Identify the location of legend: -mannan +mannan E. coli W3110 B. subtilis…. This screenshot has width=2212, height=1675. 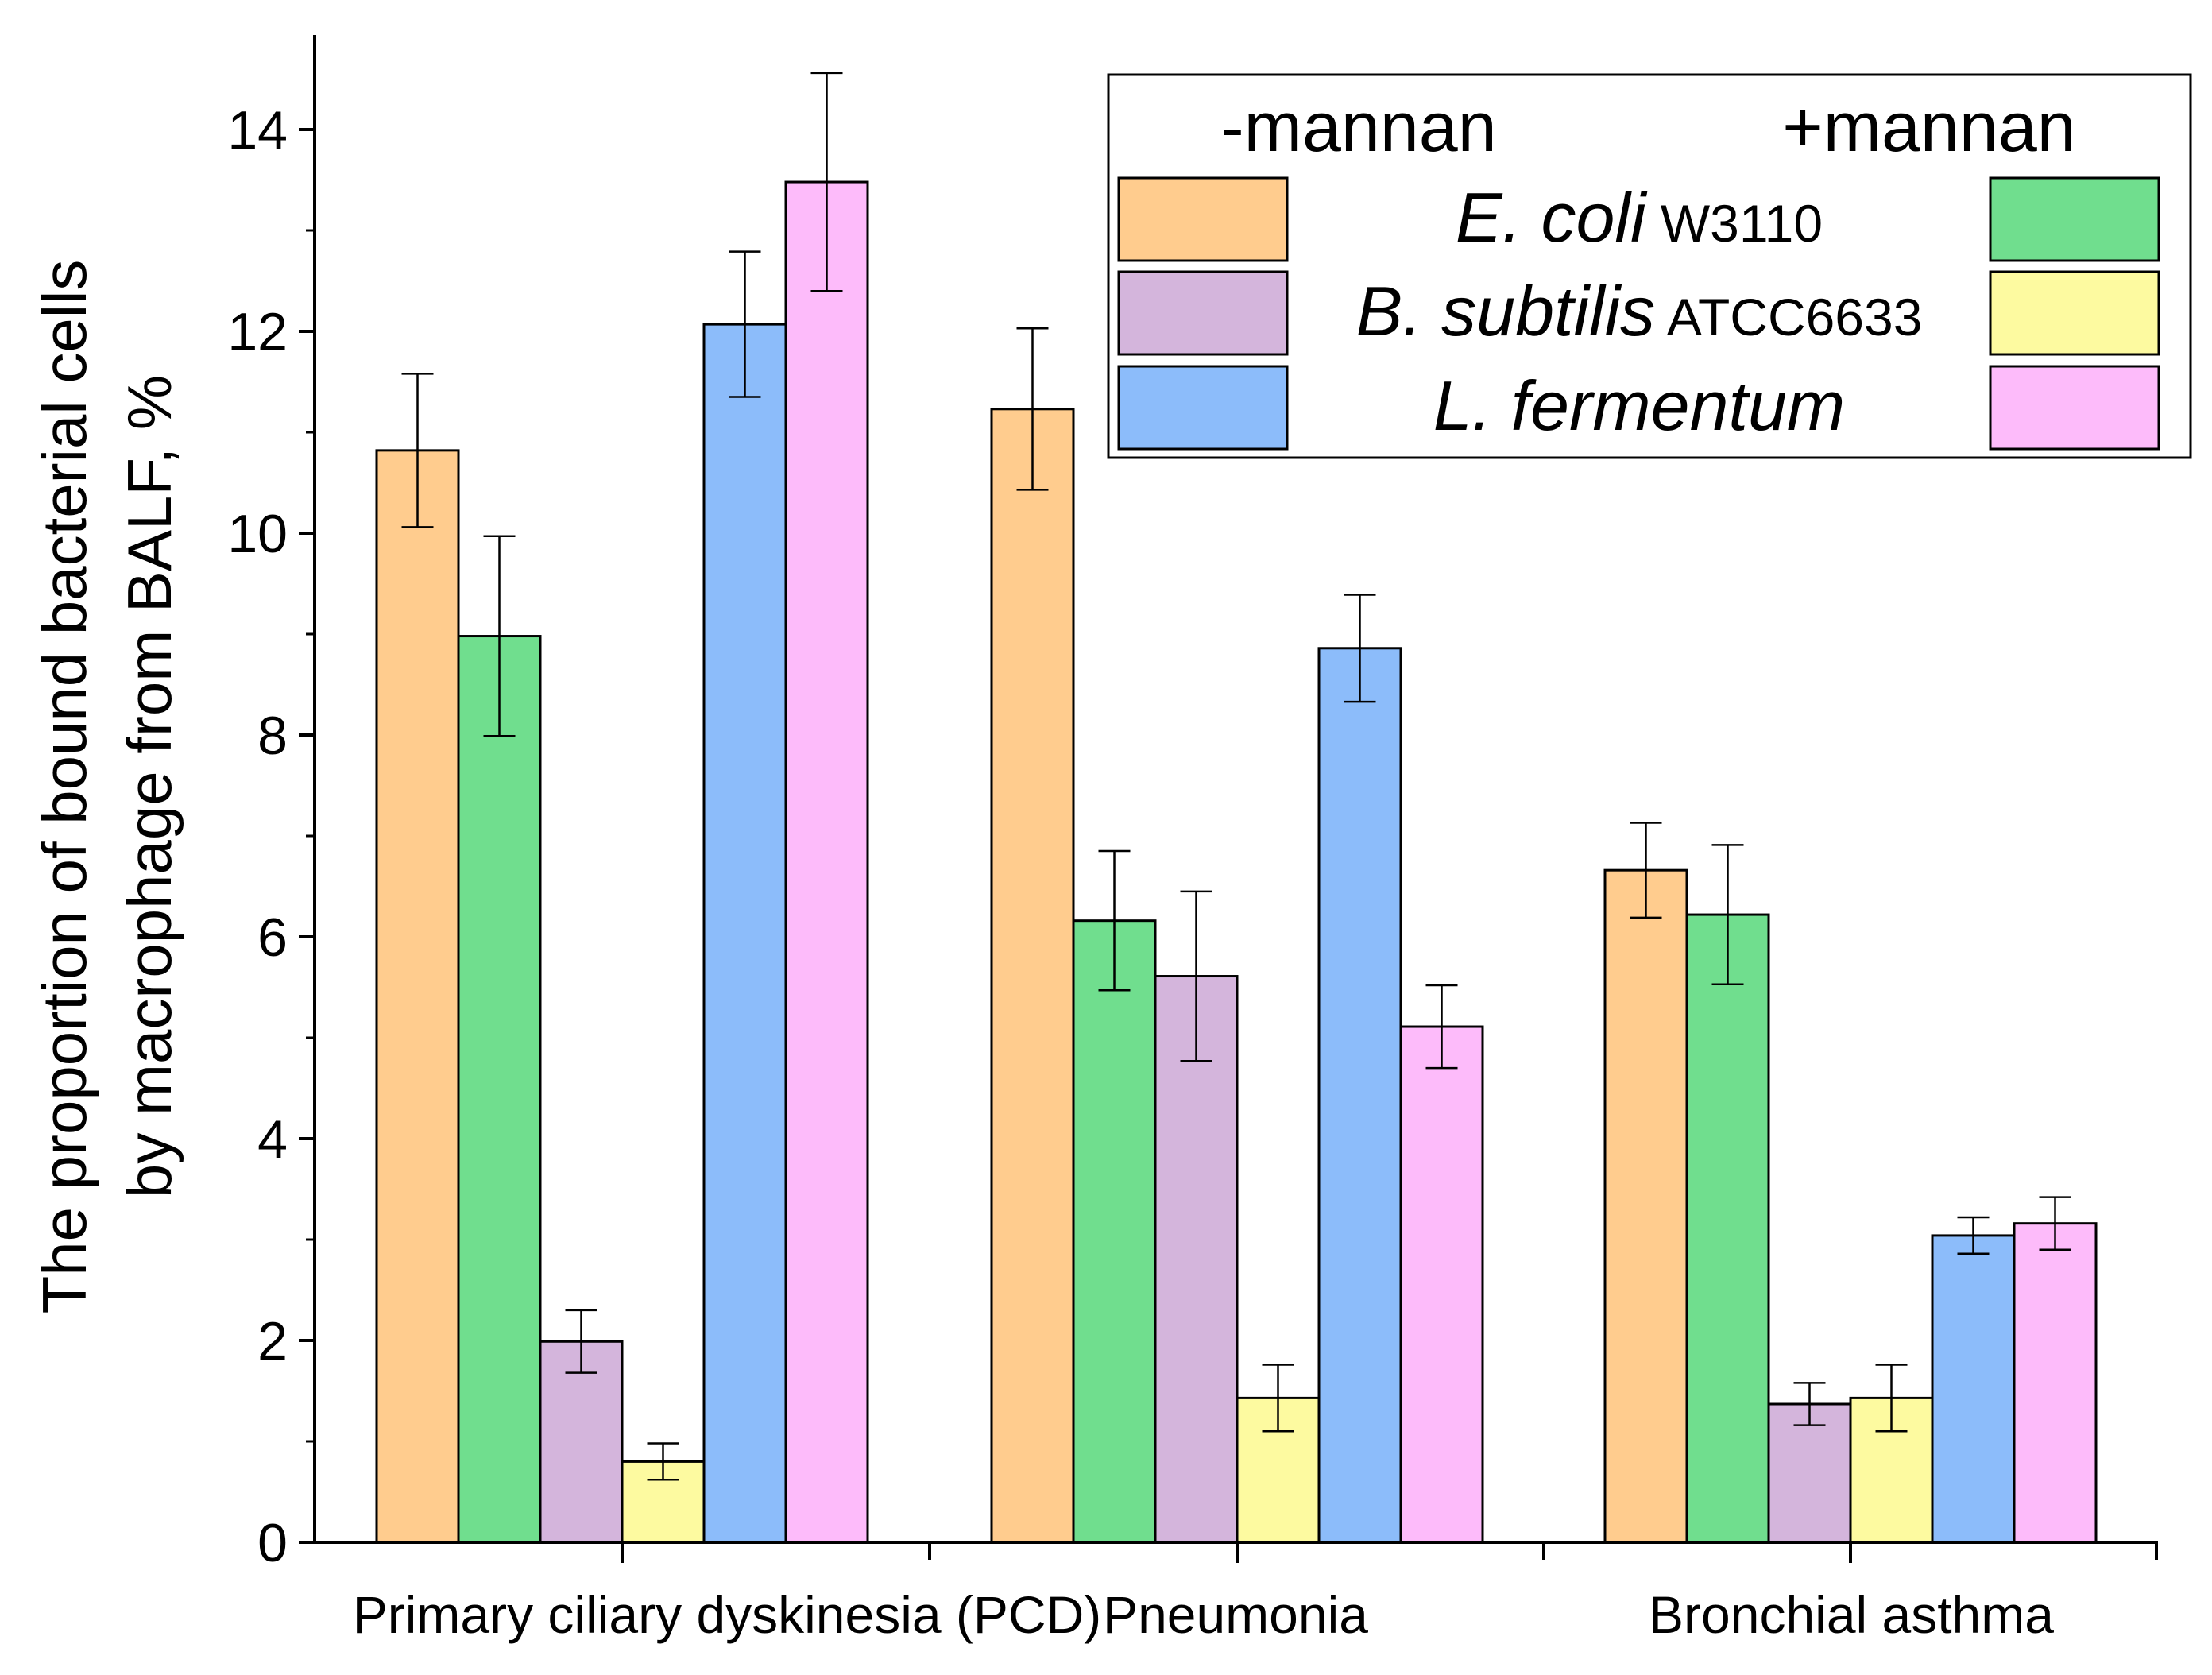
(1649, 266).